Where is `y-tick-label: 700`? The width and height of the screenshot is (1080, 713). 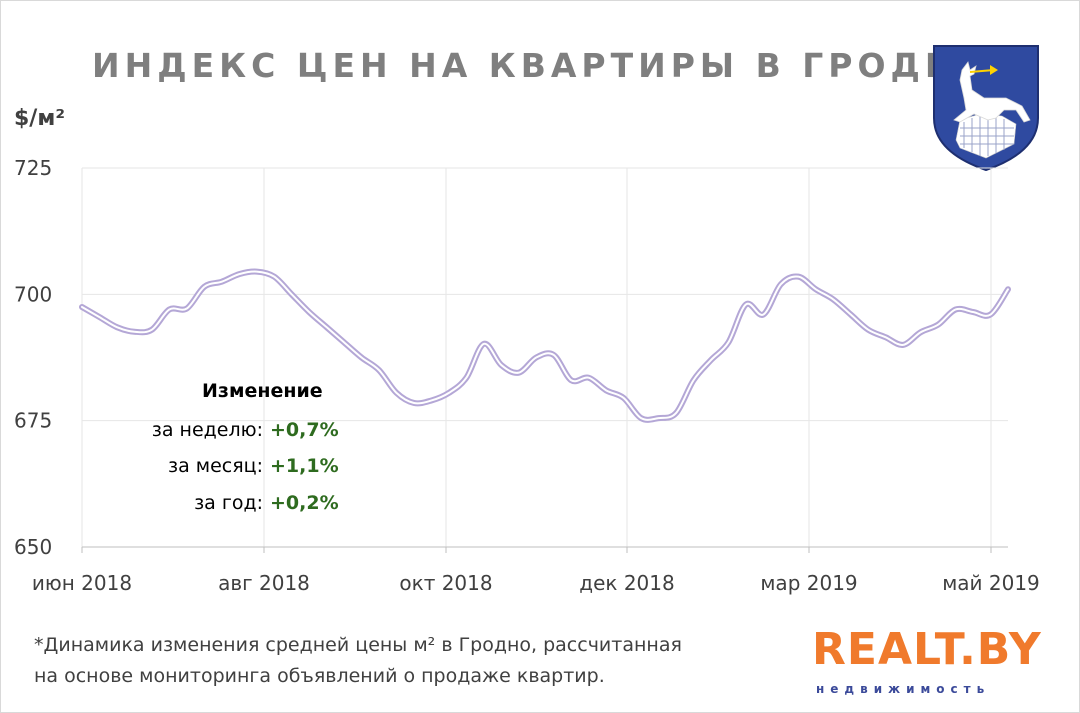 y-tick-label: 700 is located at coordinates (33, 294).